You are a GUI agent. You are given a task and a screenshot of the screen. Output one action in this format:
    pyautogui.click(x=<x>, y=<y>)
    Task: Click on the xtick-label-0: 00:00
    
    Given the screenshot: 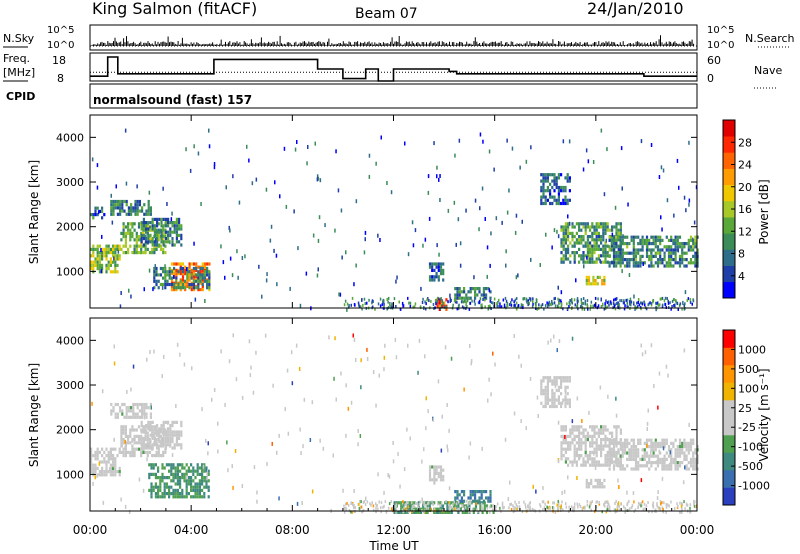 What is the action you would take?
    pyautogui.click(x=90, y=530)
    